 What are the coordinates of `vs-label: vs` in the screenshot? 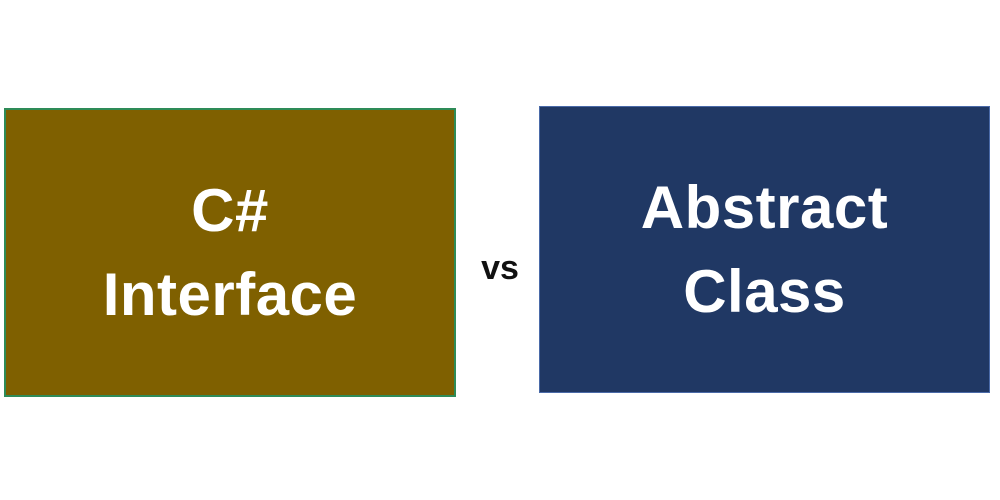 It's located at (500, 268).